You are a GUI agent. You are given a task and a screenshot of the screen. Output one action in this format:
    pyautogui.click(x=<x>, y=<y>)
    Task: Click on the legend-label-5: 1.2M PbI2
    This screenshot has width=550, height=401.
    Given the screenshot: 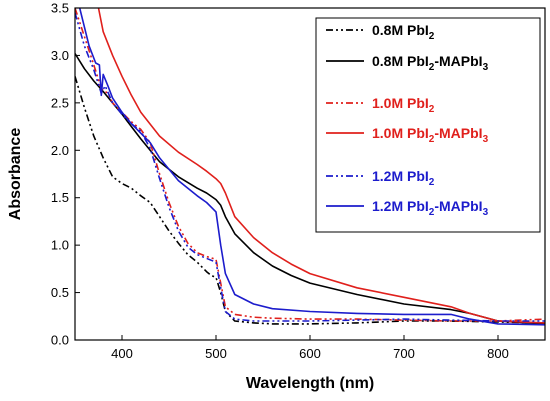 What is the action you would take?
    pyautogui.click(x=403, y=178)
    